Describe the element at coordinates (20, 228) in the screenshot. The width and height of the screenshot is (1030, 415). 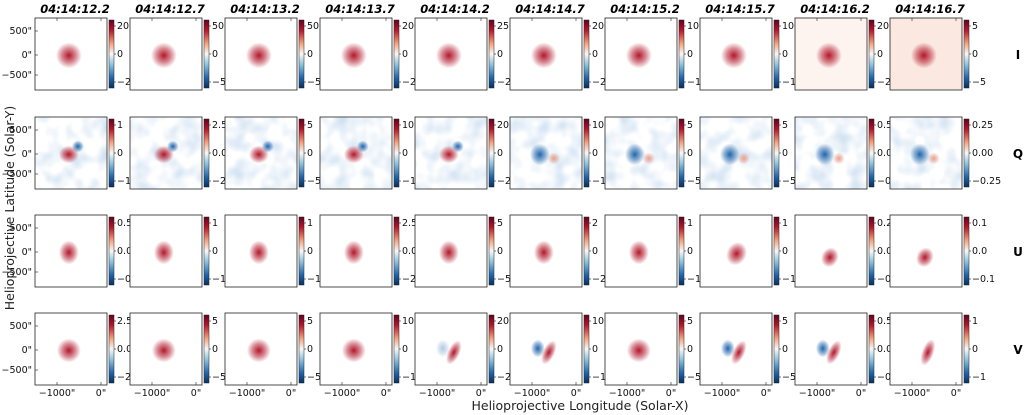
I see `y-tick-label: 500"` at that location.